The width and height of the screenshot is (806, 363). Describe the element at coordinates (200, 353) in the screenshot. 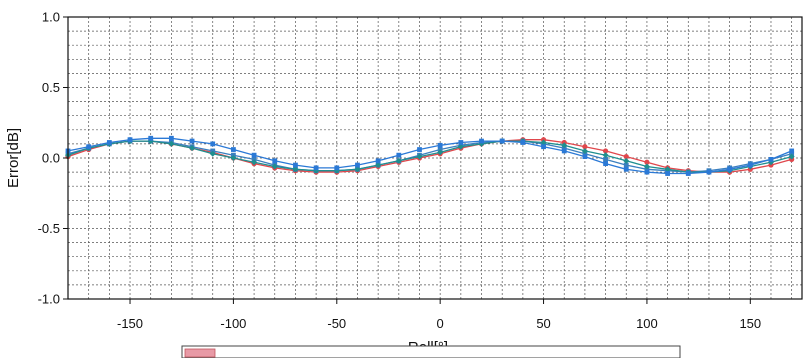

I see `legend-swatch` at that location.